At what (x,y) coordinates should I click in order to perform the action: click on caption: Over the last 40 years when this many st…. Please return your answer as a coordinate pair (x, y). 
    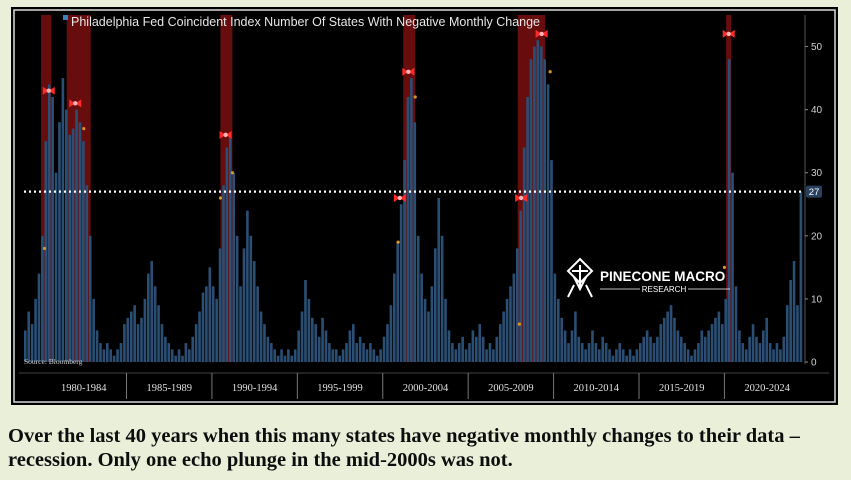
    Looking at the image, I should click on (404, 448).